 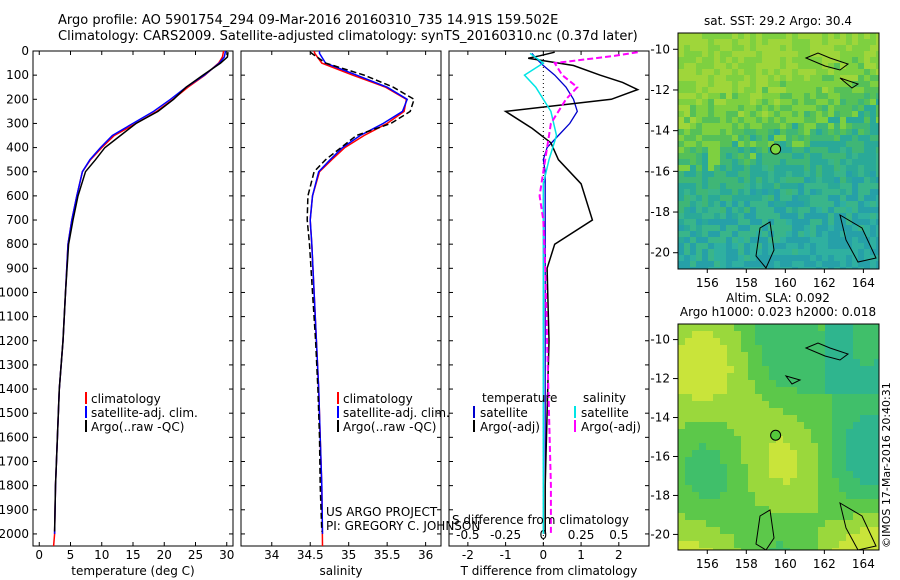 I want to click on salinity-axis-label: salinity, so click(x=340, y=571).